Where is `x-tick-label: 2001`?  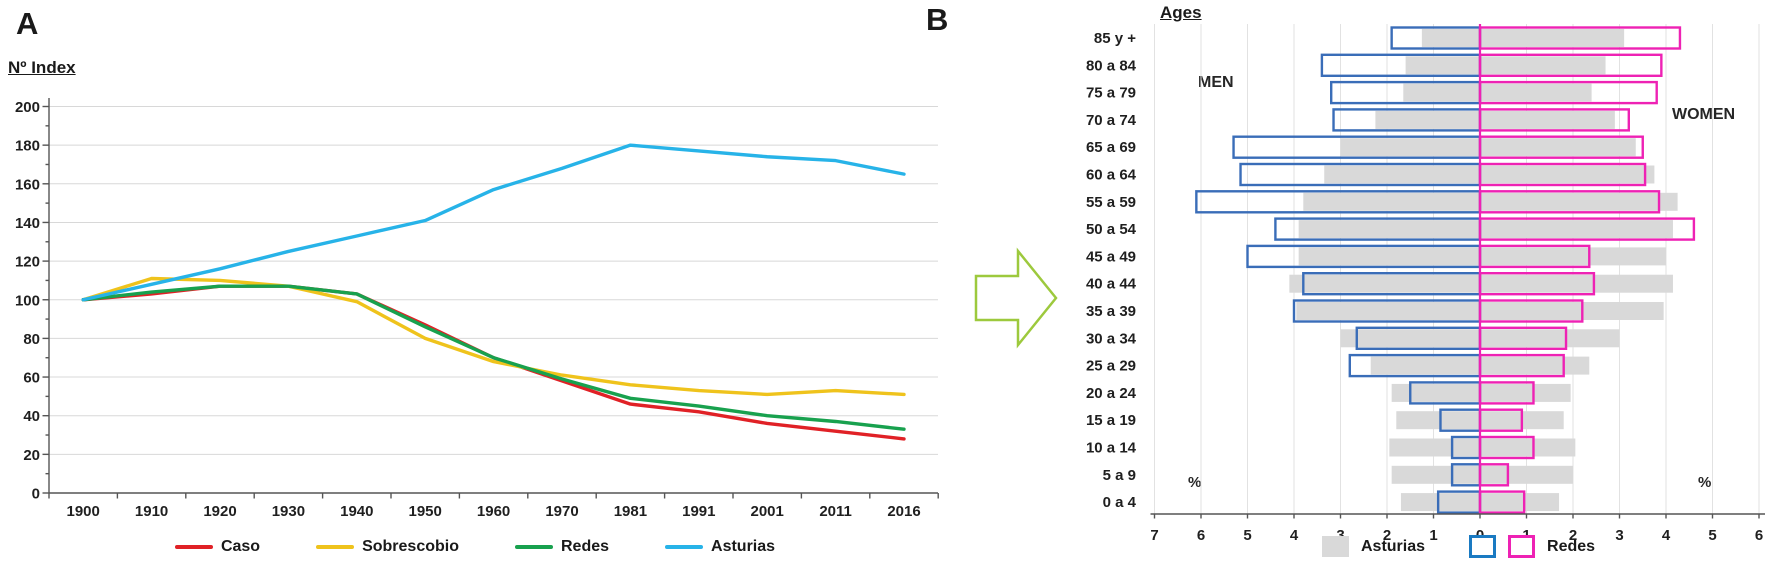
x-tick-label: 2001 is located at coordinates (767, 511).